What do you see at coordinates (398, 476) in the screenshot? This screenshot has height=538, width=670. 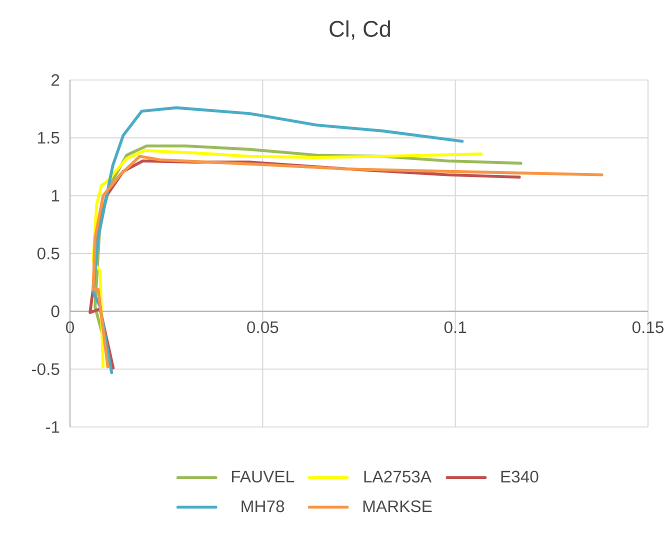 I see `legend-label: LA2753A` at bounding box center [398, 476].